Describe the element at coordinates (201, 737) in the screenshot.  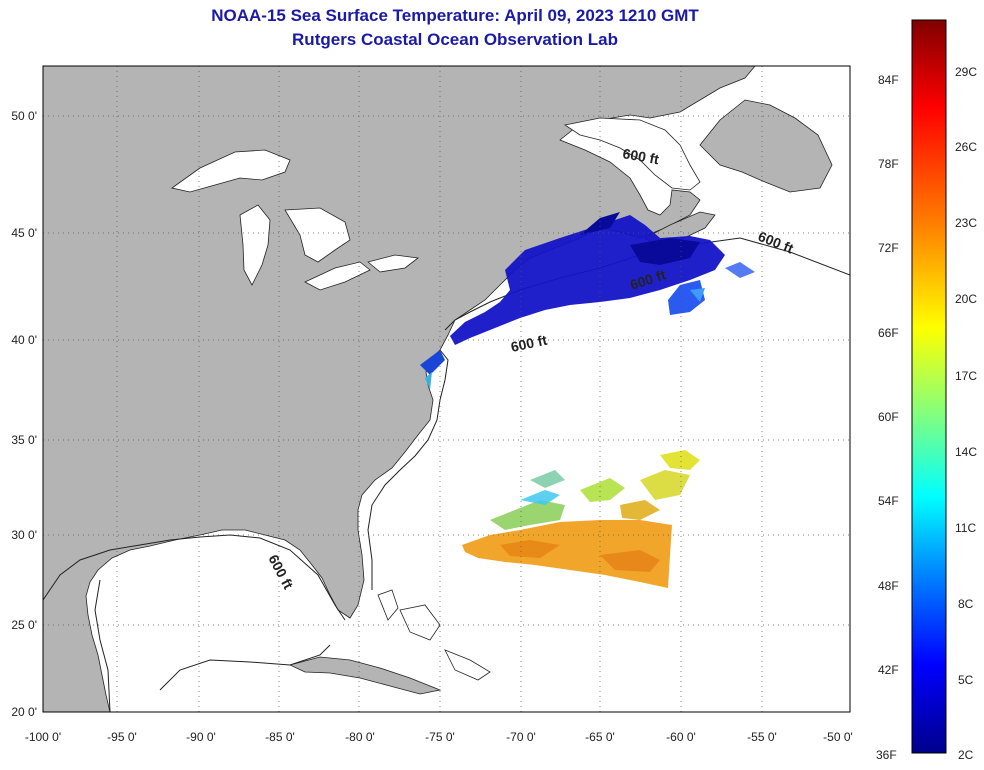
I see `lon-tick: -90 0'` at that location.